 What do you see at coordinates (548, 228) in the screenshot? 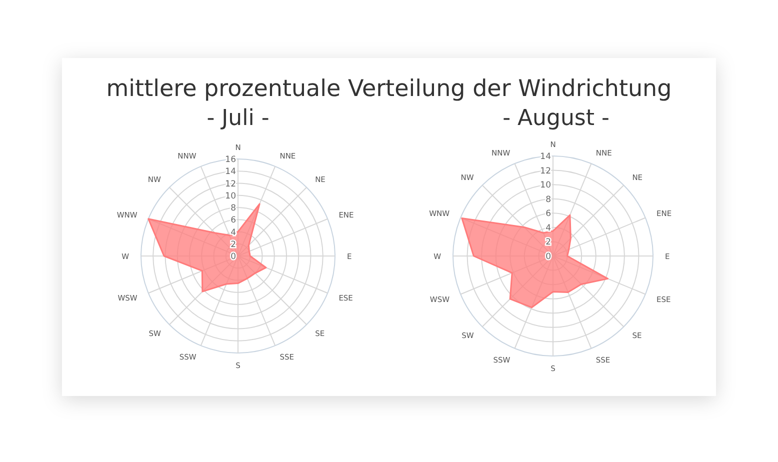
I see `y-tick-label: 4` at bounding box center [548, 228].